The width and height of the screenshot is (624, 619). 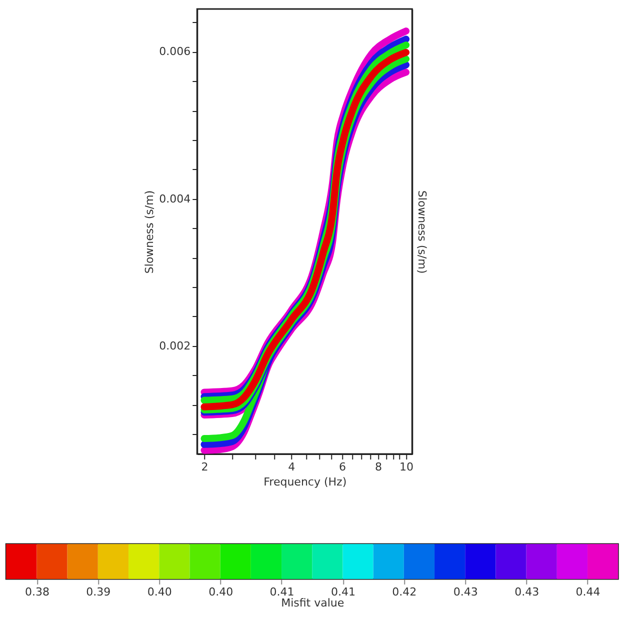 I want to click on x-tick-label: 2, so click(x=204, y=467).